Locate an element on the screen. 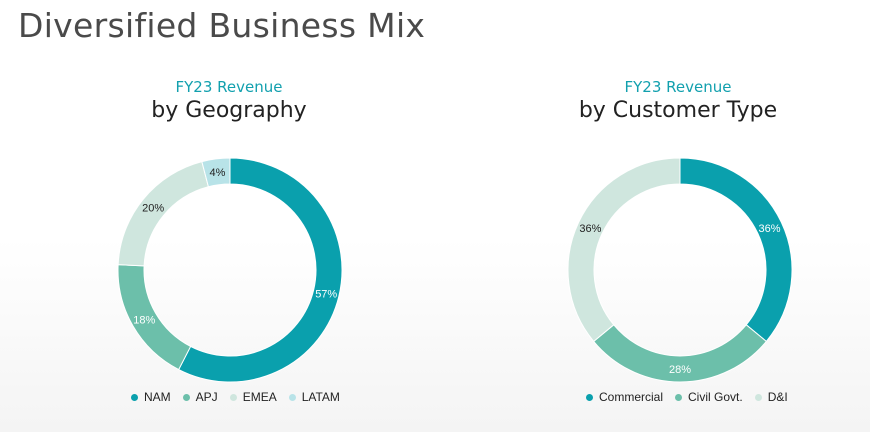 Image resolution: width=870 pixels, height=432 pixels. data-label-apj: 18% is located at coordinates (144, 321).